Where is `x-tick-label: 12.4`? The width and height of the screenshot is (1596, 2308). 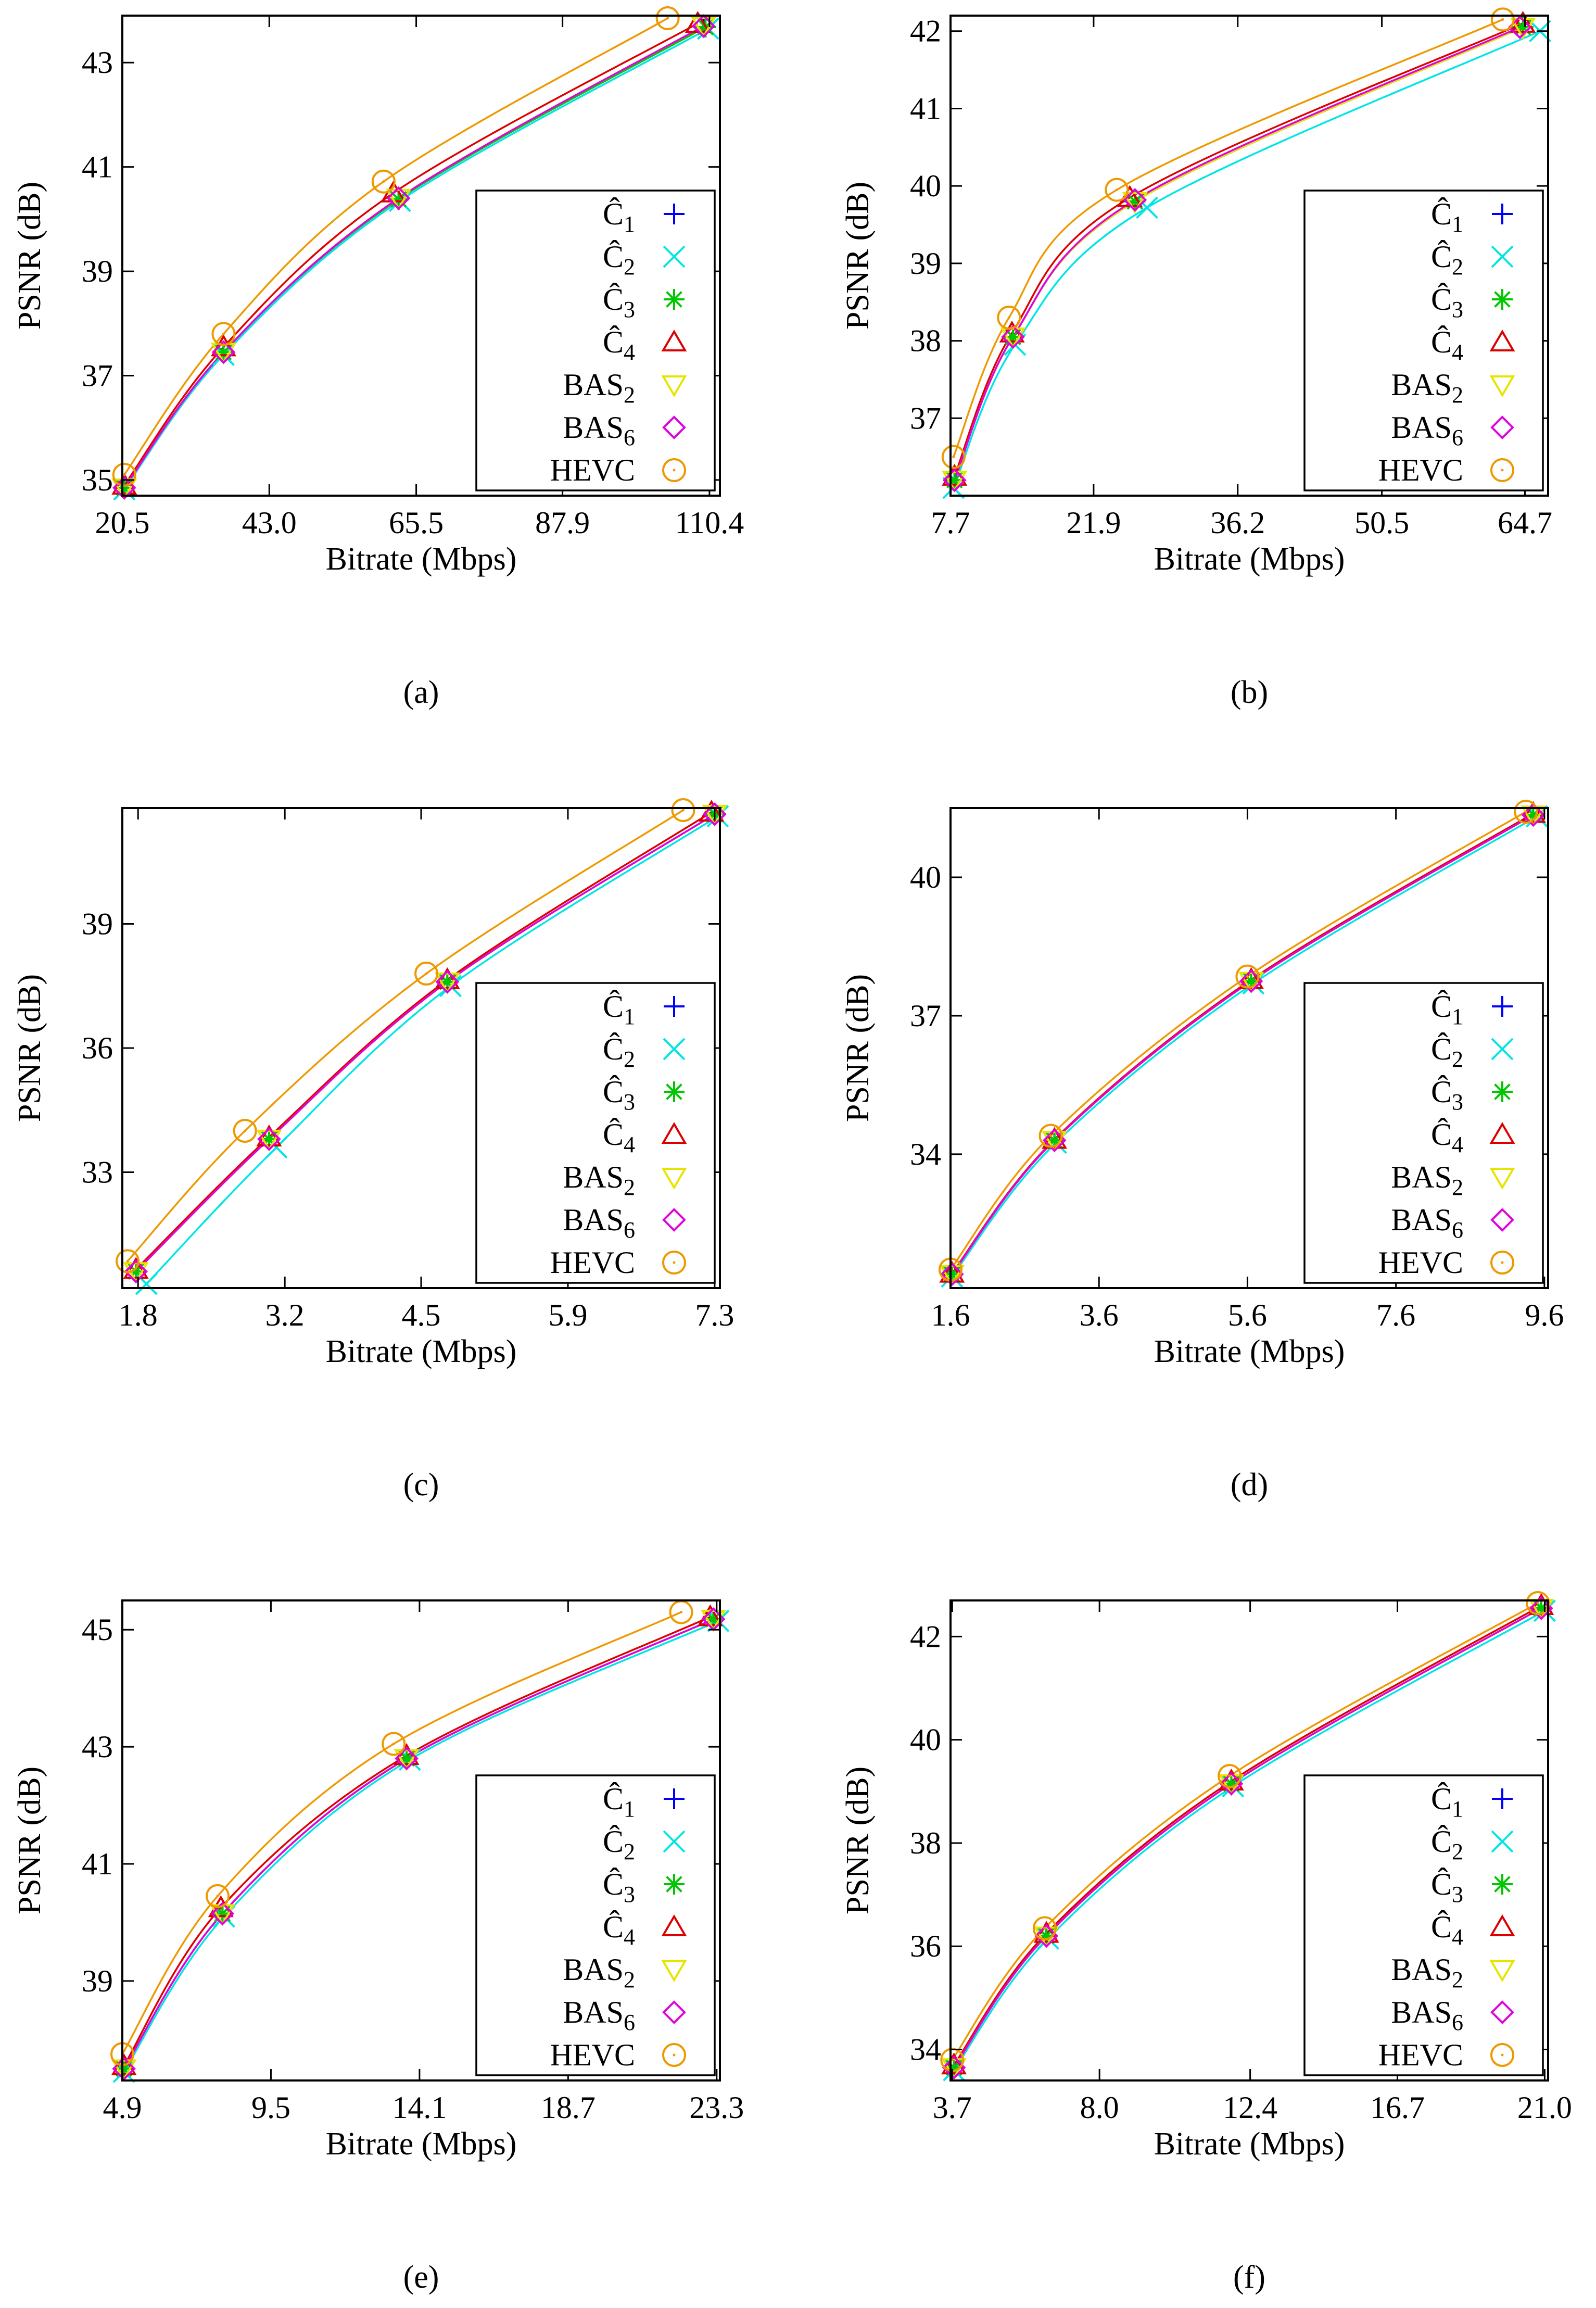 x-tick-label: 12.4 is located at coordinates (1250, 2107).